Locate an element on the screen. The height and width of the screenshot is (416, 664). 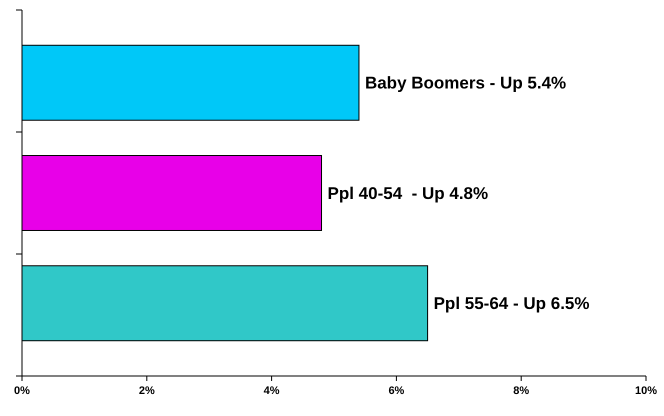
x-tick-label: 6% is located at coordinates (396, 391).